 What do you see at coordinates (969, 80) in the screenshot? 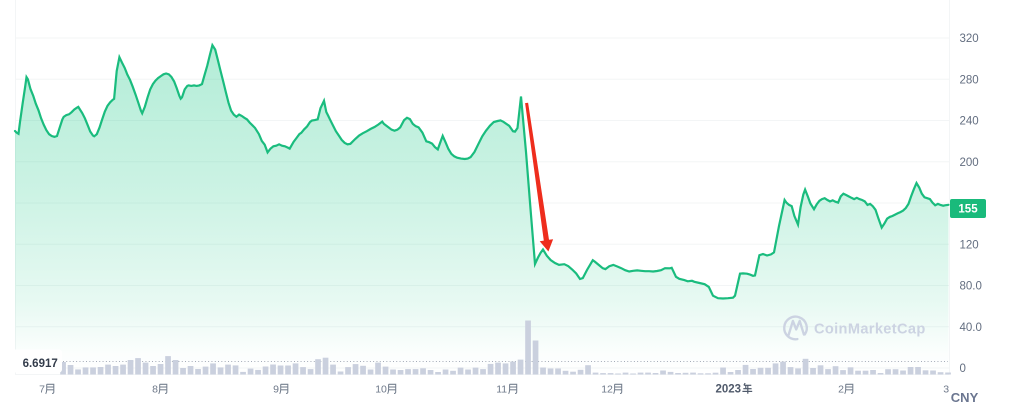
I see `svg-text: 280` at bounding box center [969, 80].